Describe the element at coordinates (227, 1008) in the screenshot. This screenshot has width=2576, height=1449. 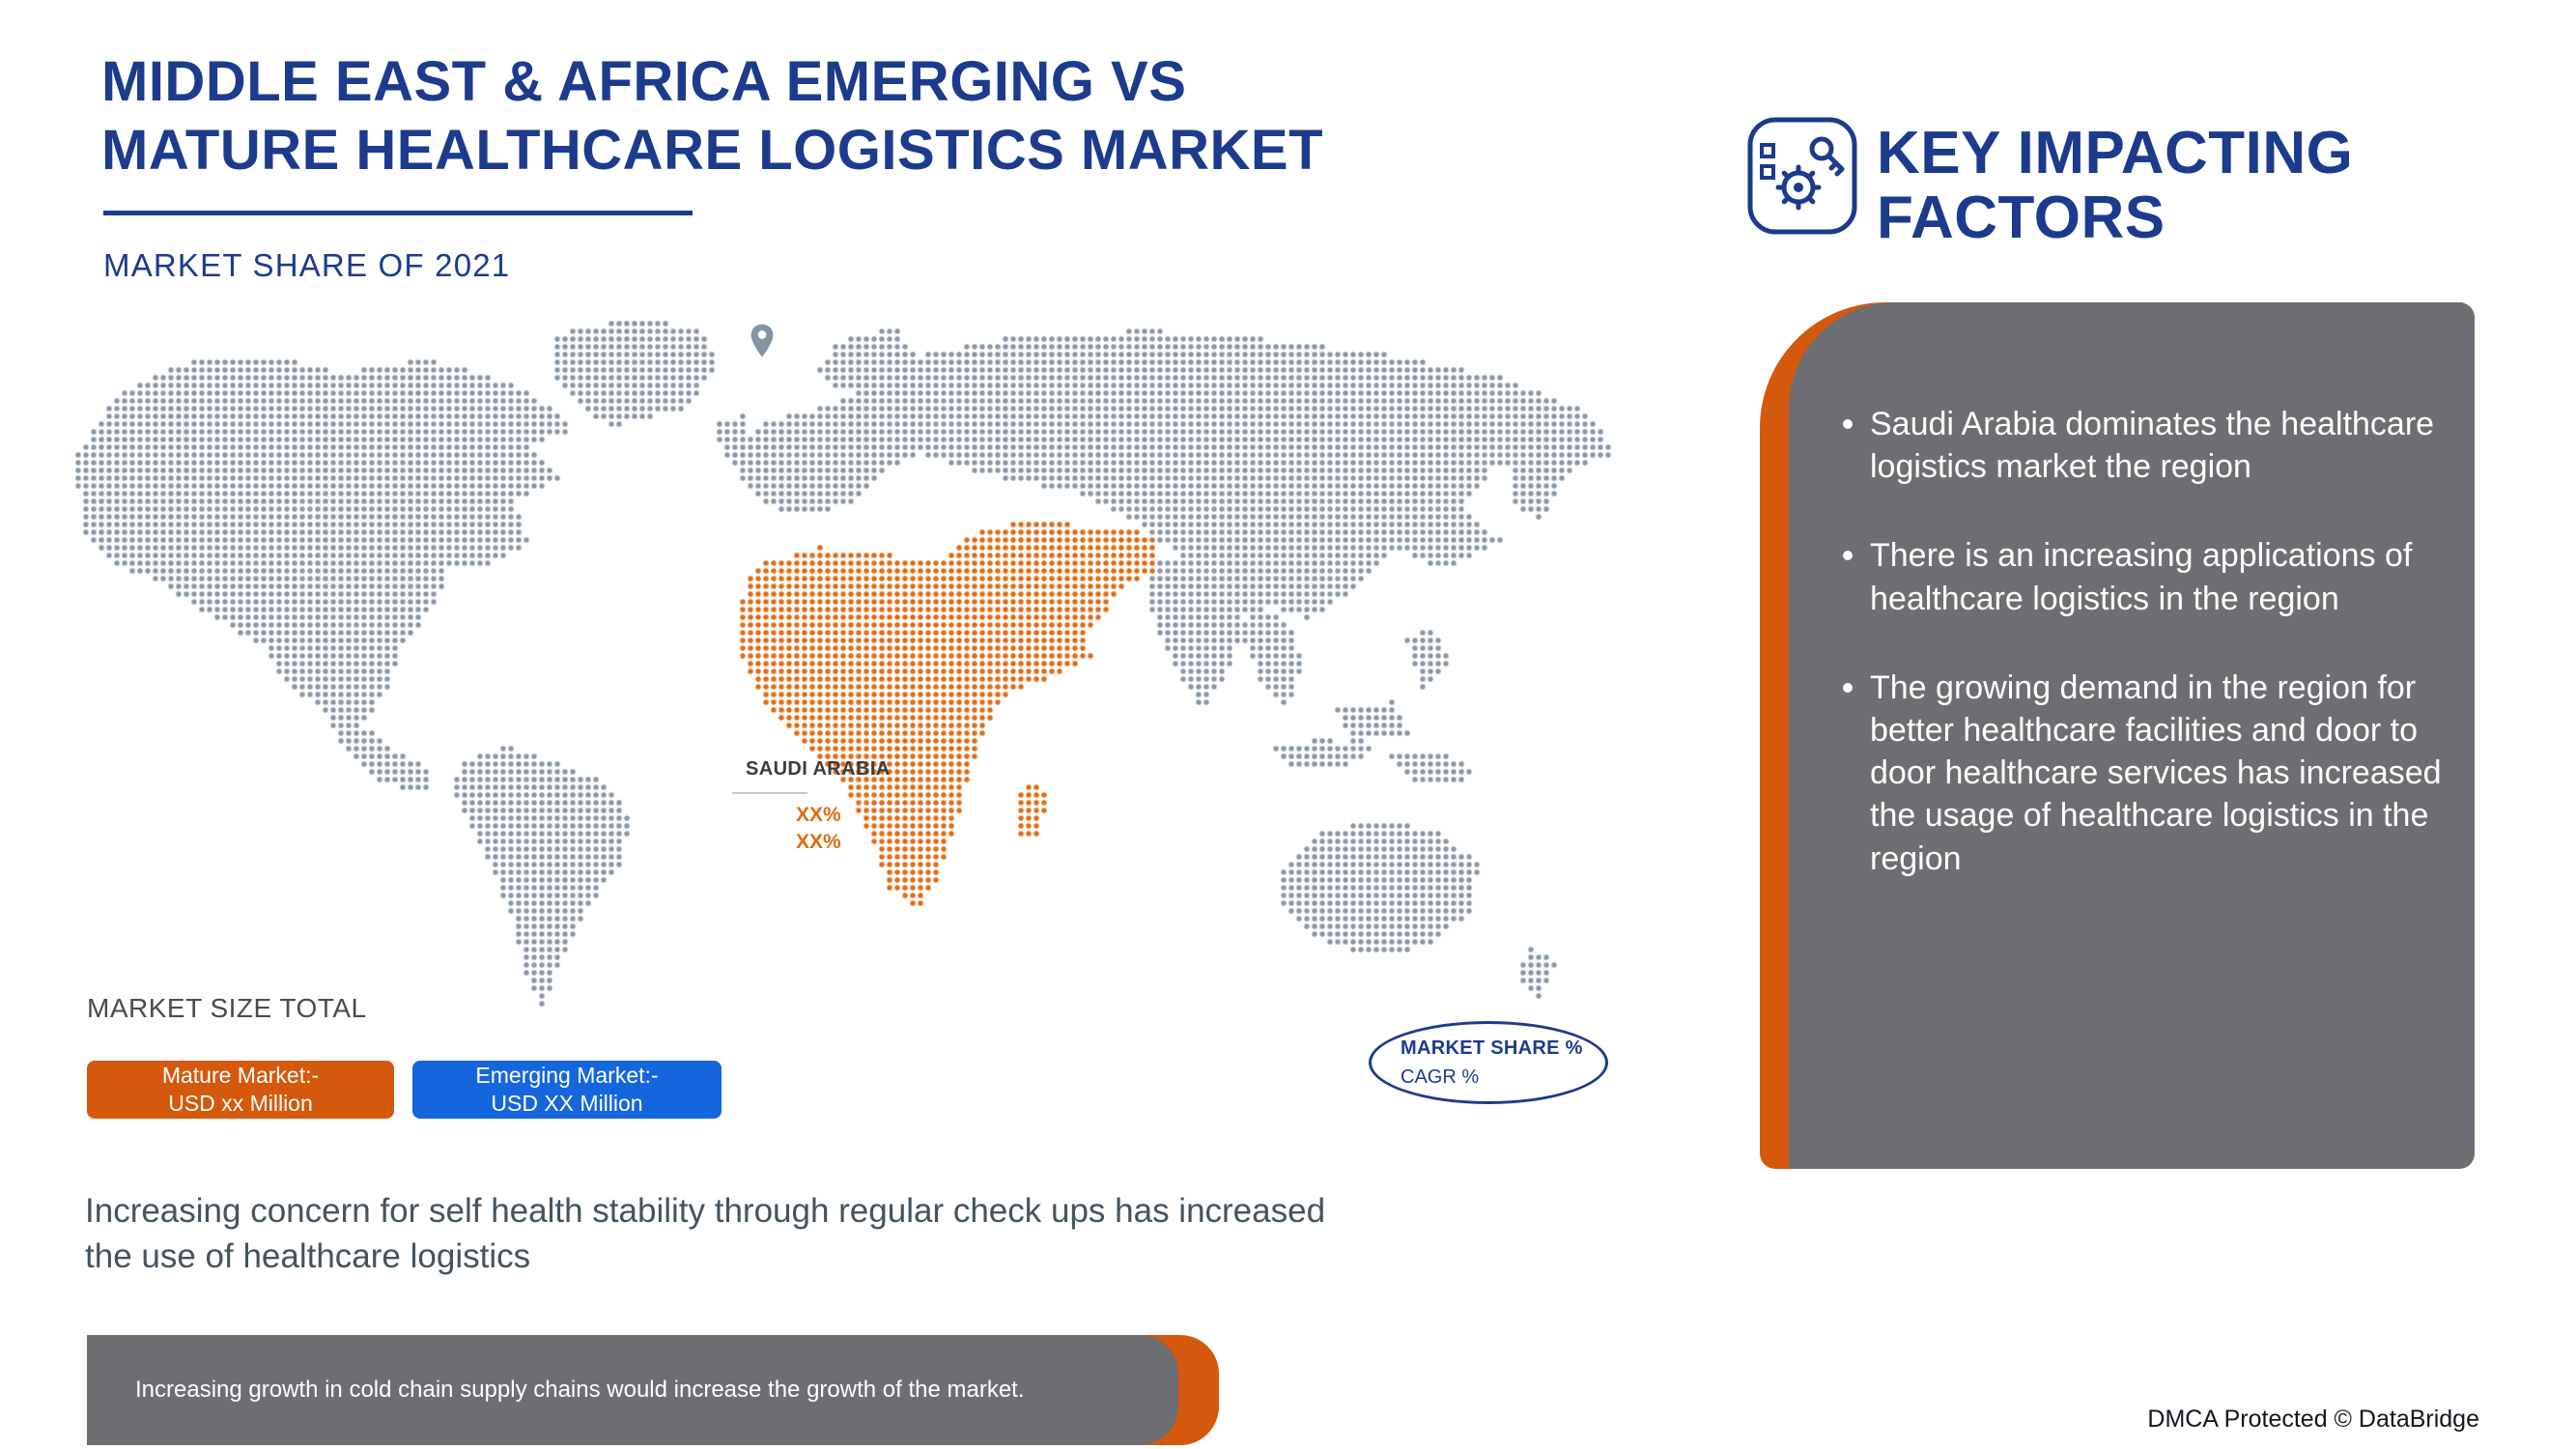
I see `market-size-section-label: MARKET SIZE TOTAL` at that location.